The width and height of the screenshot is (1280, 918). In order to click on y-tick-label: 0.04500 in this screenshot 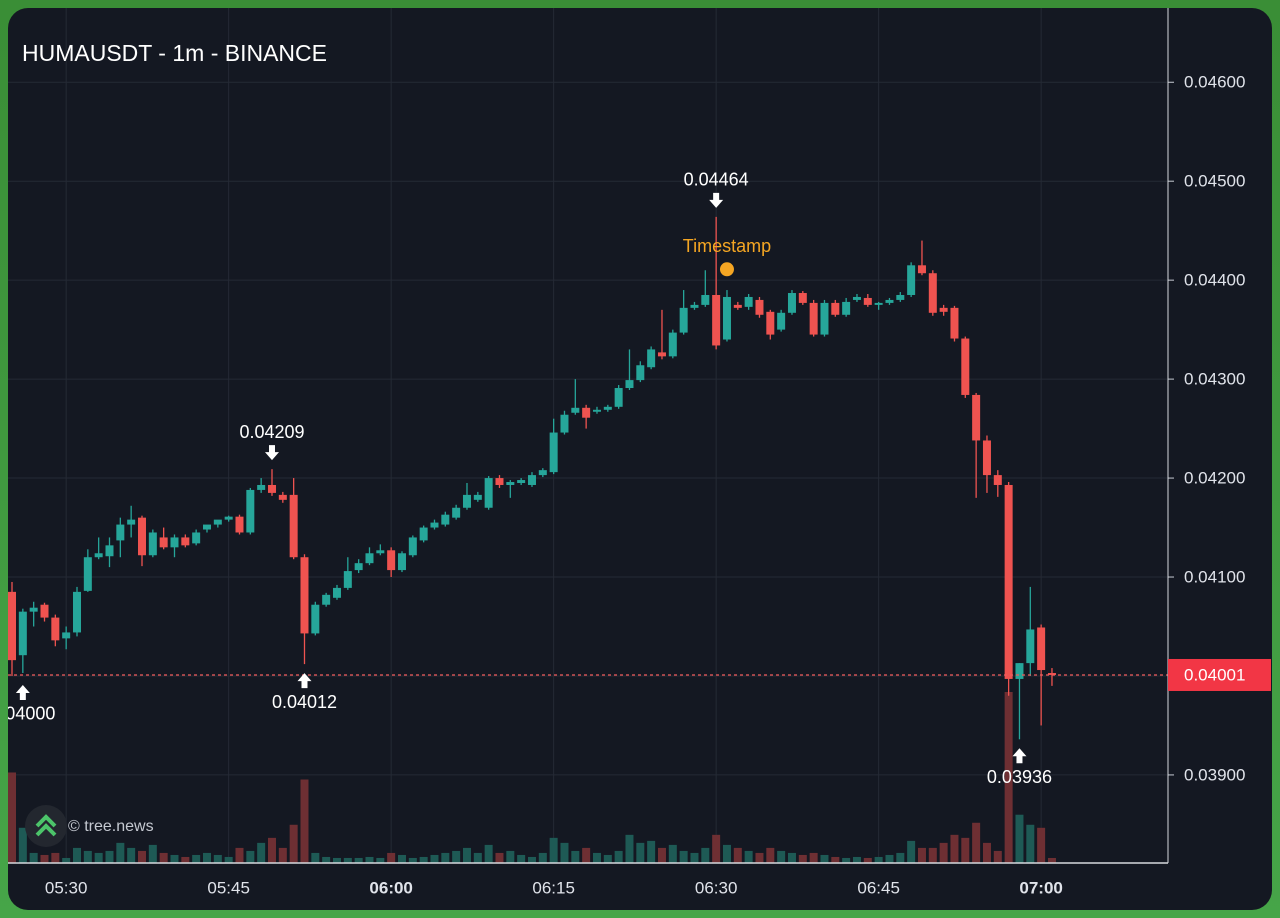, I will do `click(1214, 181)`.